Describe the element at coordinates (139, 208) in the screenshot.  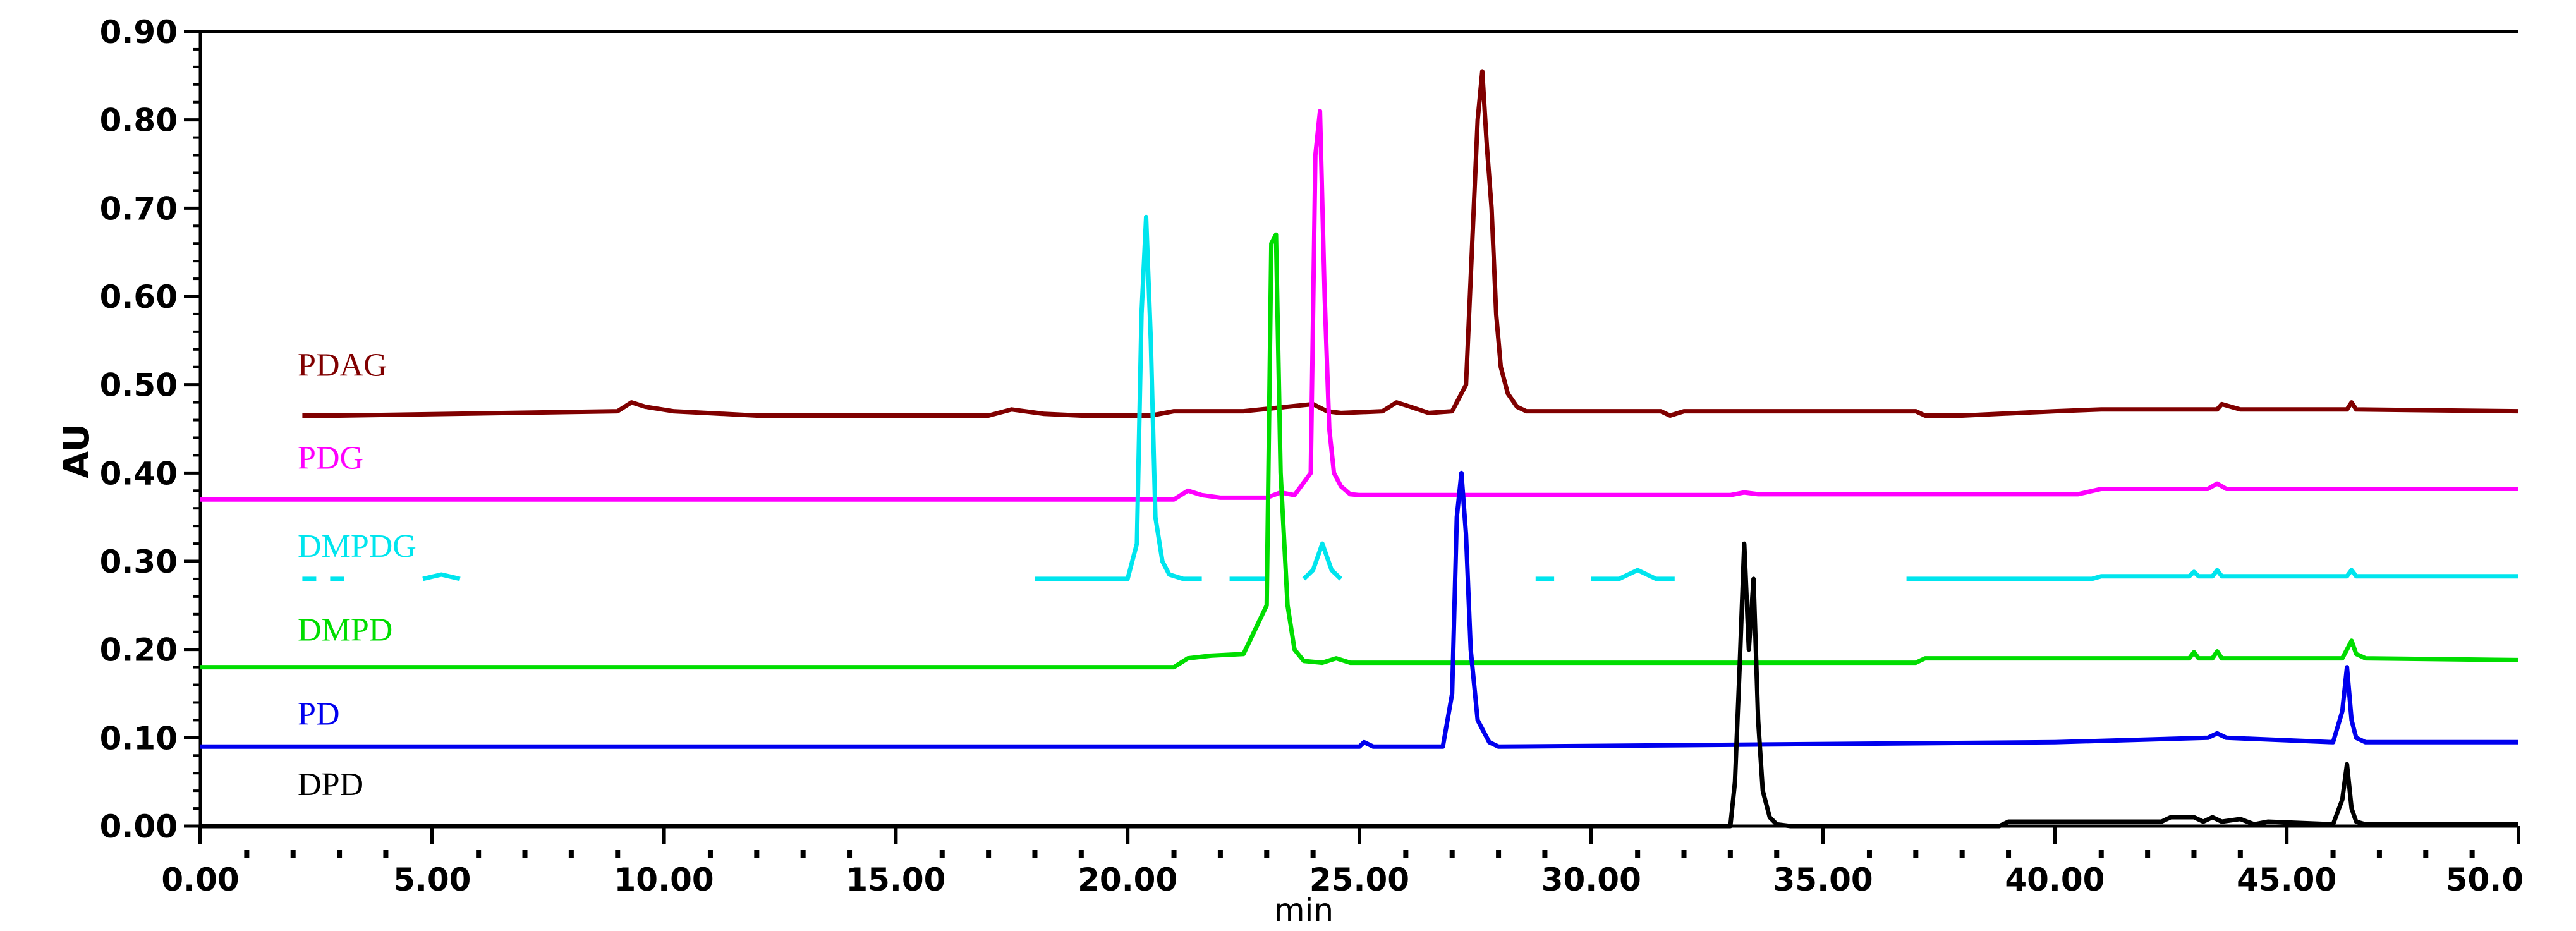
I see `y-tick-label: 0.70` at that location.